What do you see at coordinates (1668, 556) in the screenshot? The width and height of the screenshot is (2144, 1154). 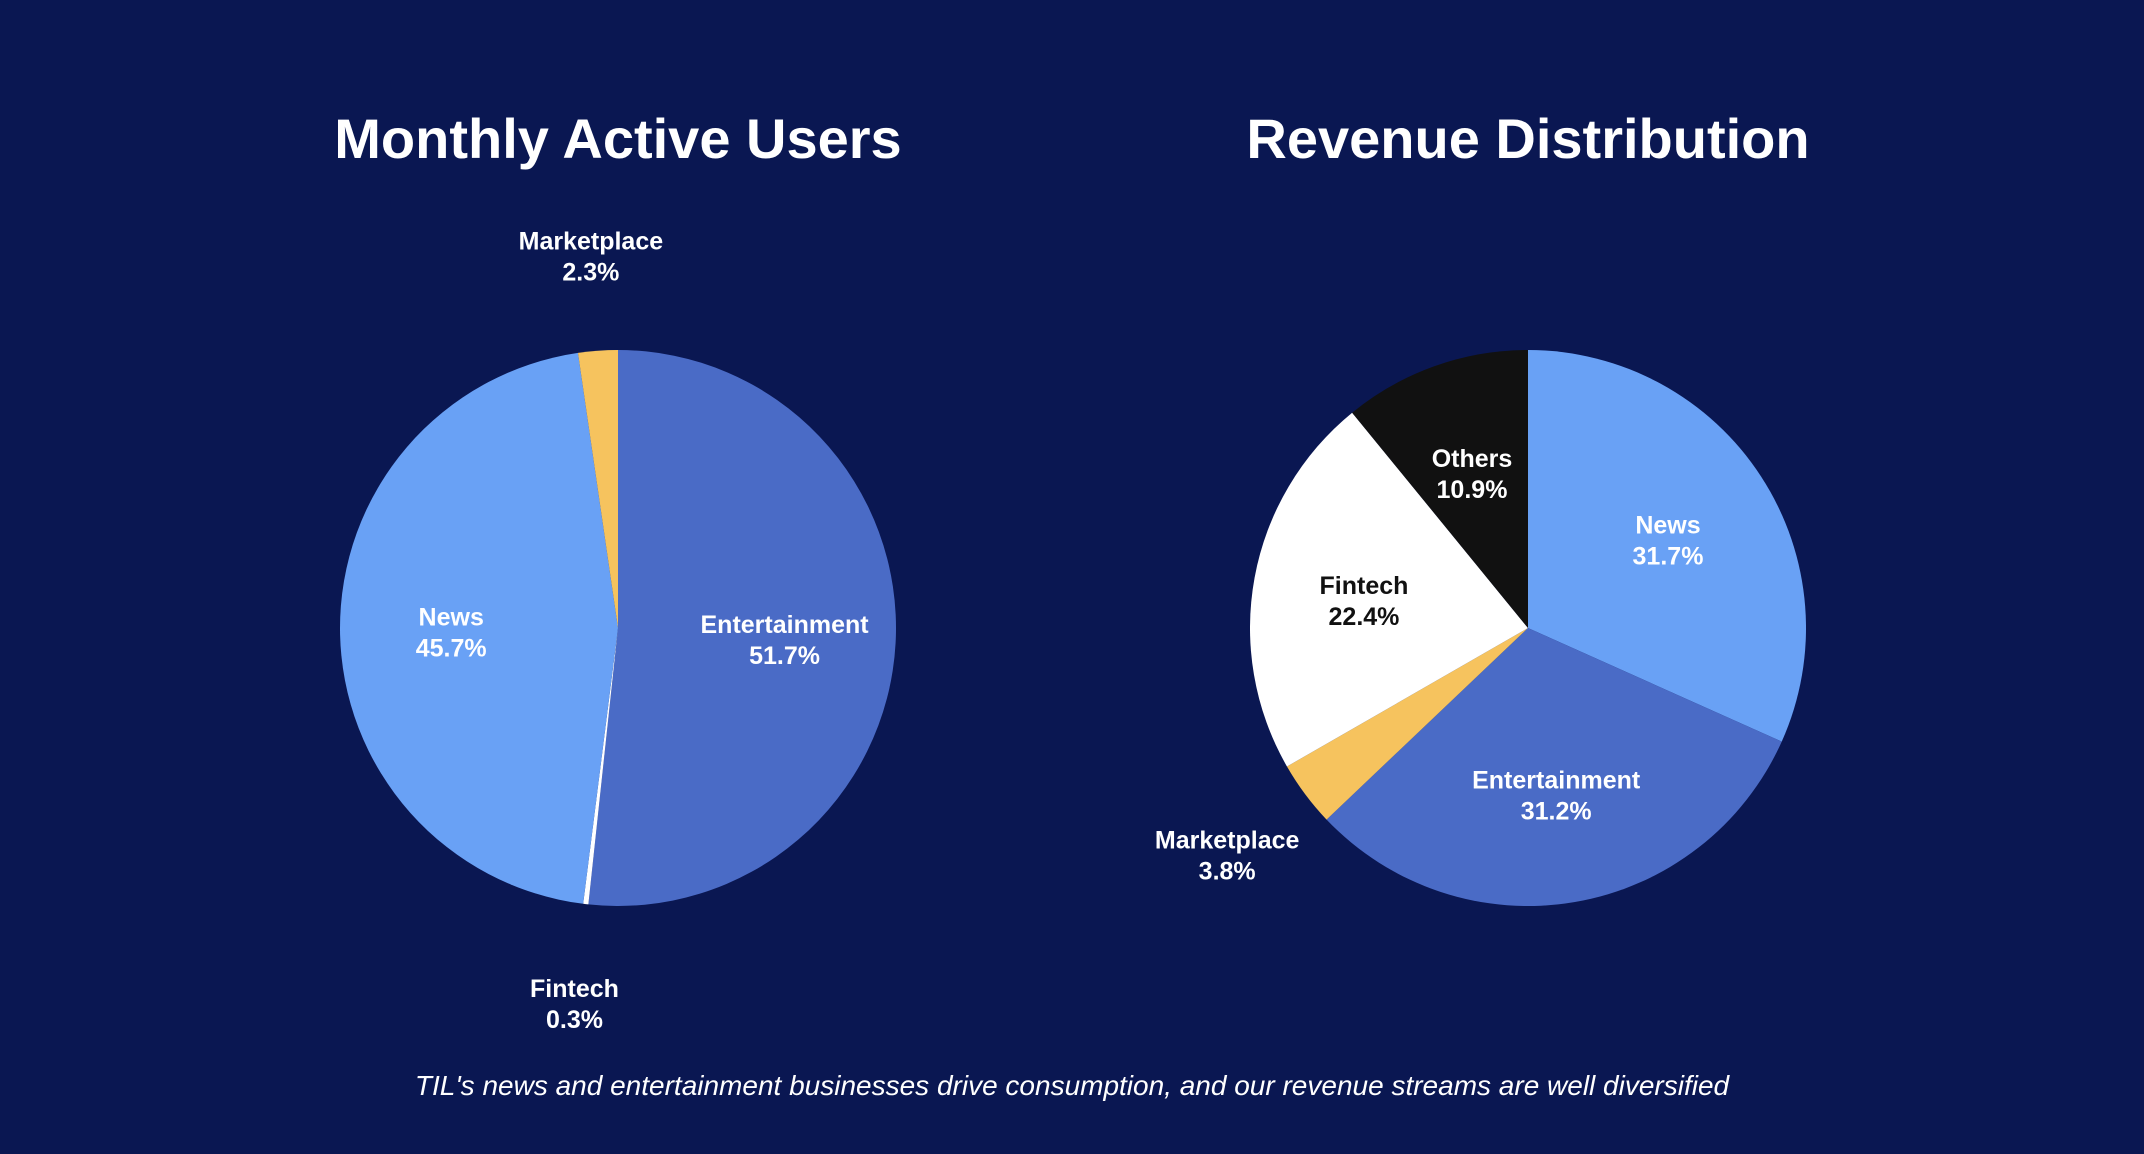 I see `revenue-label-value-news: 31.7%` at bounding box center [1668, 556].